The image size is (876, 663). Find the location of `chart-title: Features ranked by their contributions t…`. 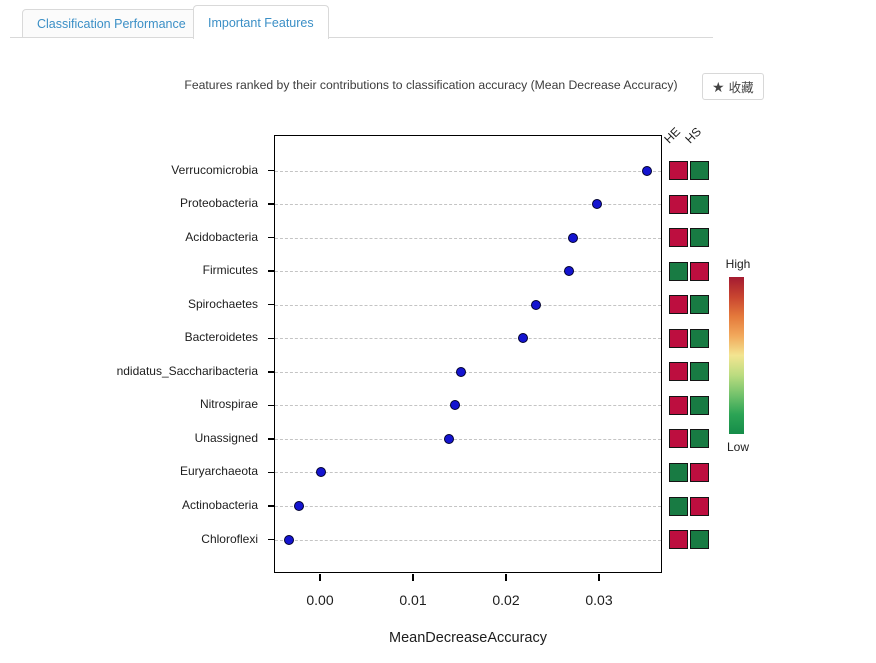

chart-title: Features ranked by their contributions t… is located at coordinates (431, 85).